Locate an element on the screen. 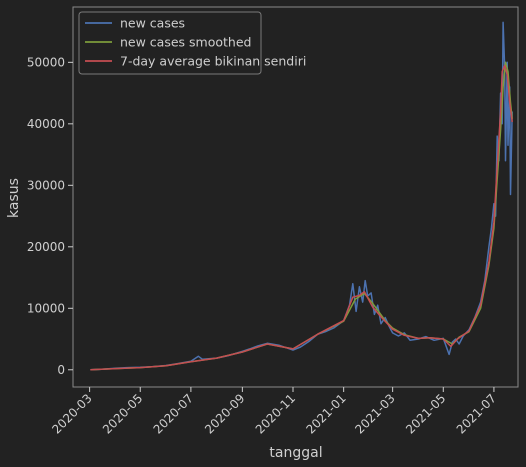 The image size is (526, 467). legend-label: 7-day average bikinan sendiri is located at coordinates (213, 61).